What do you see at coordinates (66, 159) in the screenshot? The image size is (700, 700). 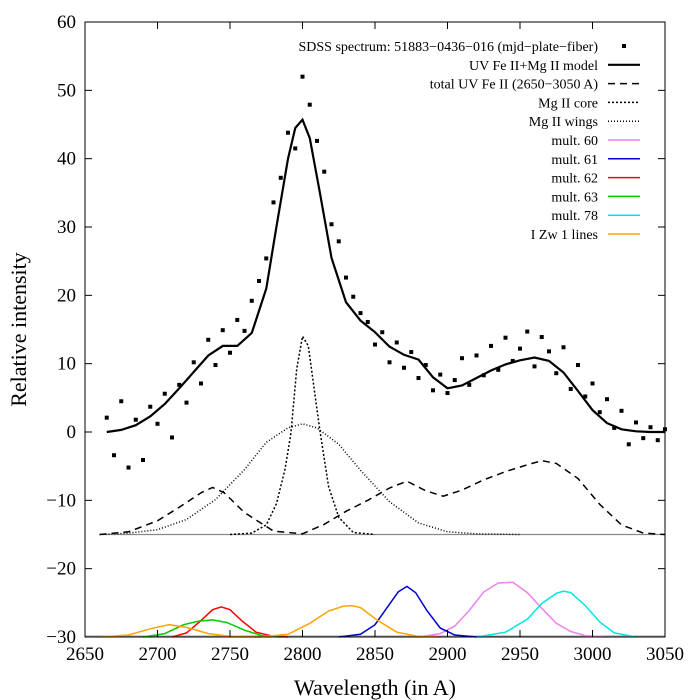 I see `y-tick-label: 40` at bounding box center [66, 159].